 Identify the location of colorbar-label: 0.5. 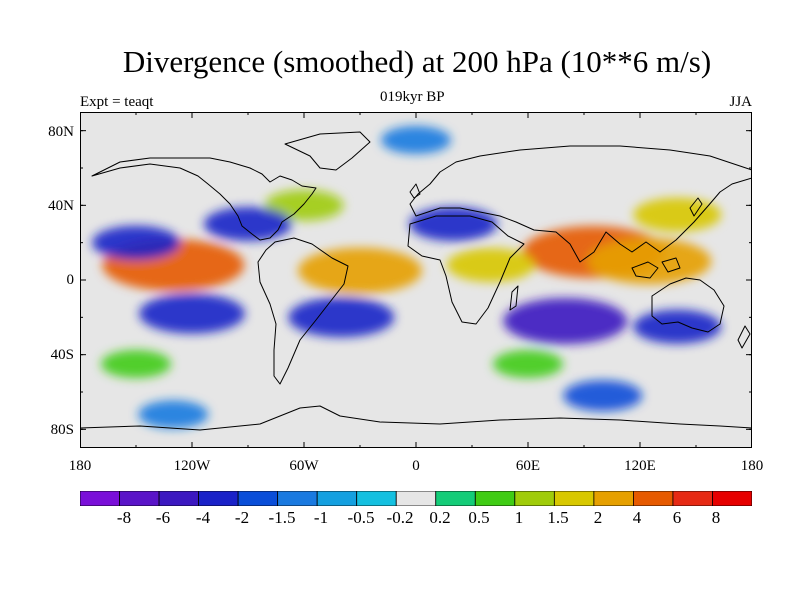
(479, 517).